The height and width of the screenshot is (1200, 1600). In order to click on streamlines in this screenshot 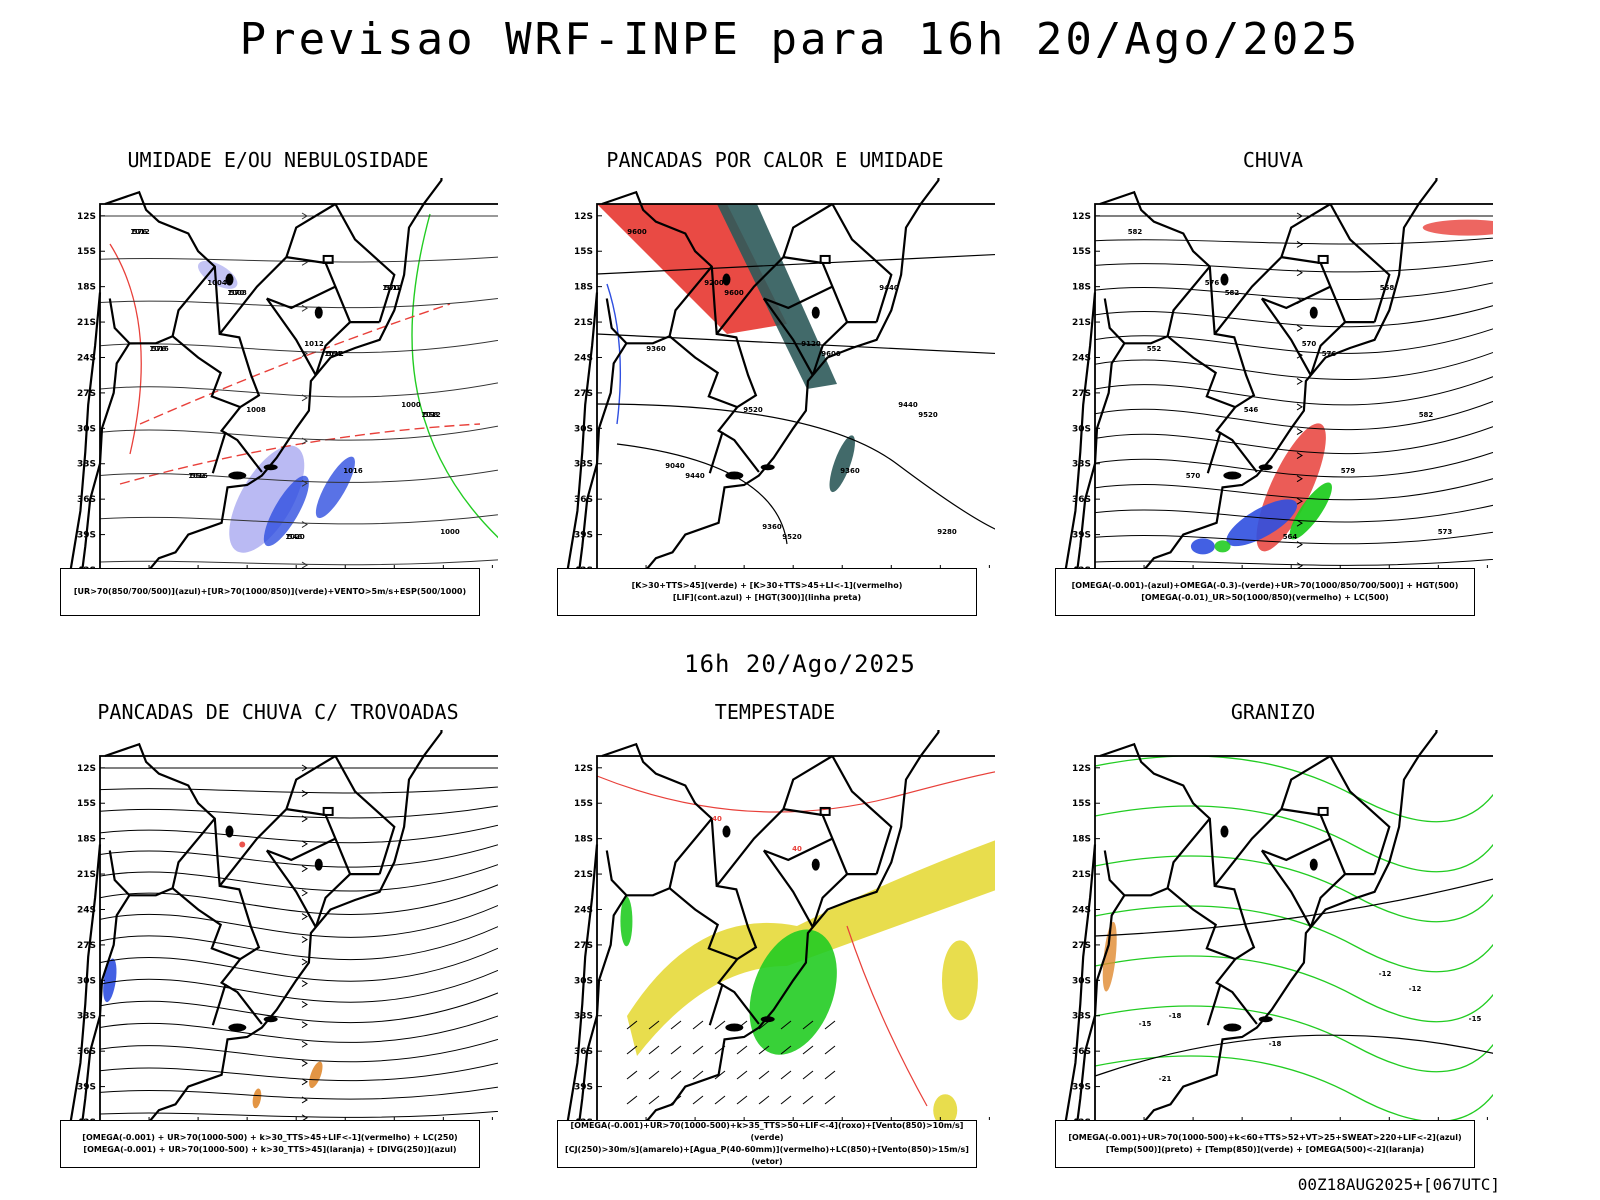, I will do `click(298, 390)`.